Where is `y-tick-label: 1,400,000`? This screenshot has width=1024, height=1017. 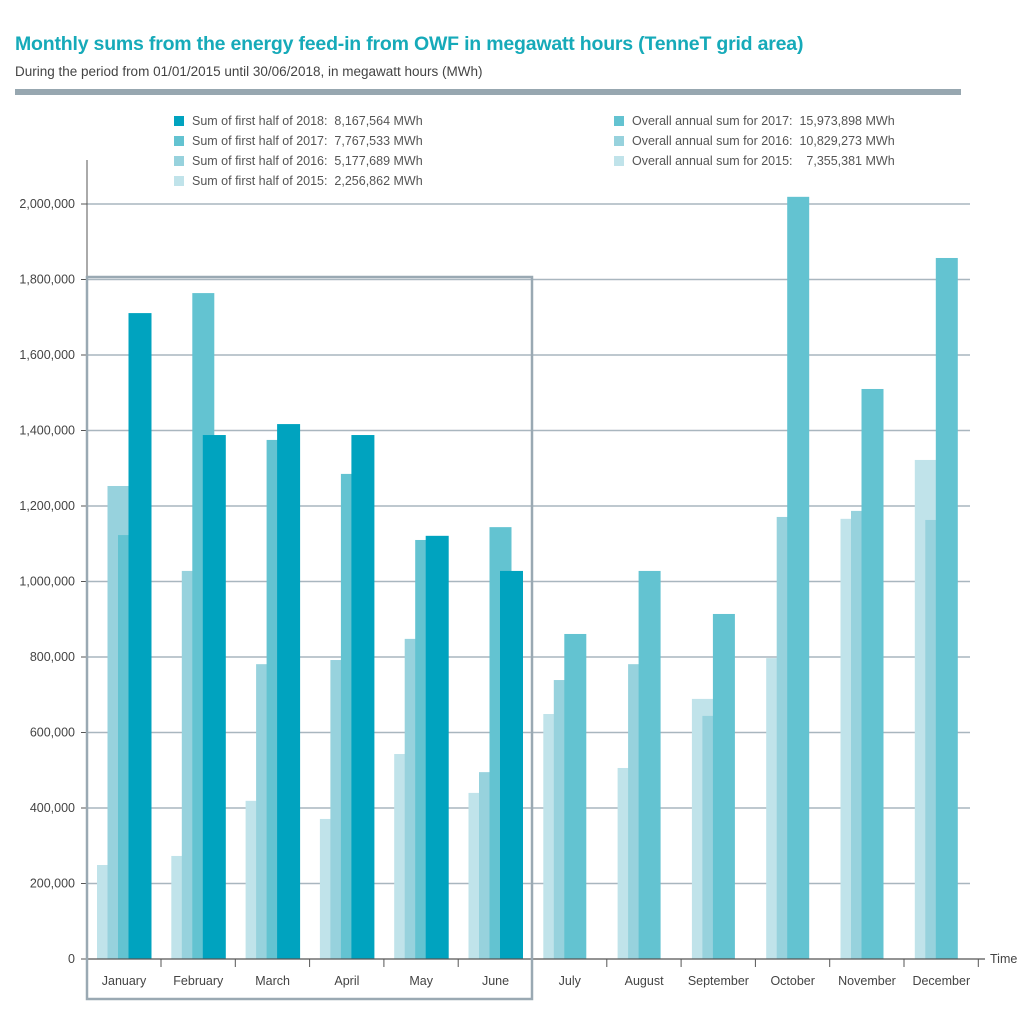 y-tick-label: 1,400,000 is located at coordinates (47, 431).